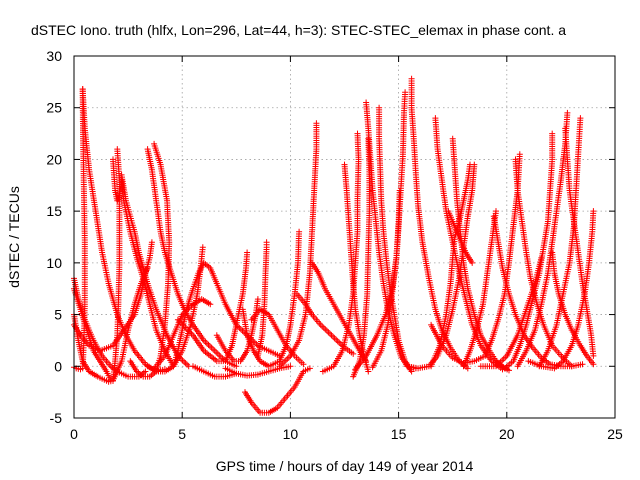 This screenshot has height=480, width=640. I want to click on x-axis-label: GPS time / hours of day 149 of year 2014, so click(345, 466).